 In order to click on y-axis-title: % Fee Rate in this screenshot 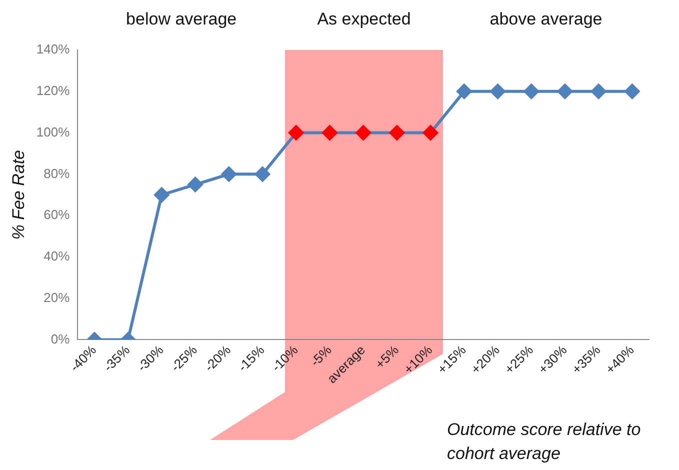, I will do `click(18, 195)`.